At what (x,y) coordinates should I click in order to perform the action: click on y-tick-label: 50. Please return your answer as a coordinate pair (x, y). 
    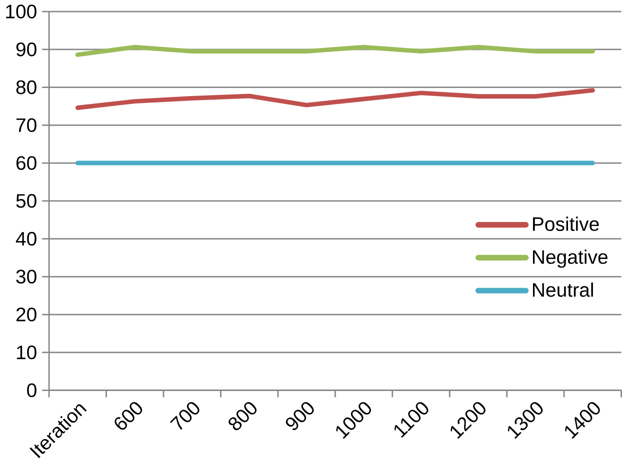
    Looking at the image, I should click on (26, 201).